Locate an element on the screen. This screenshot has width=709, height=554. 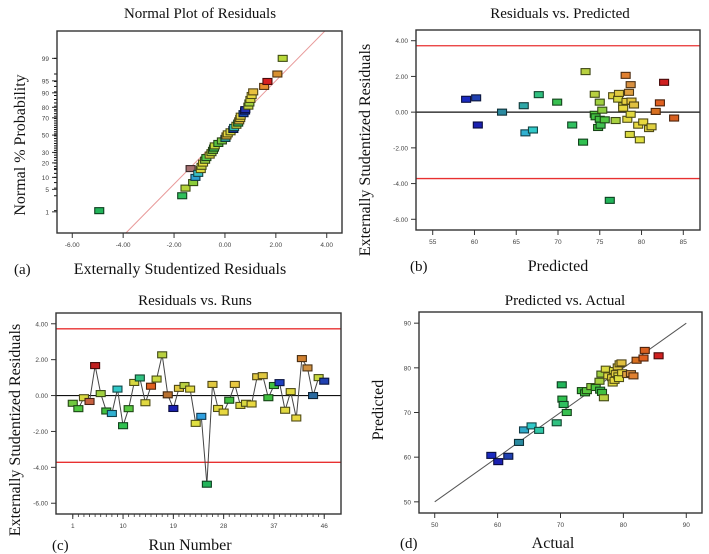
y-tick-label: 5 is located at coordinates (47, 190).